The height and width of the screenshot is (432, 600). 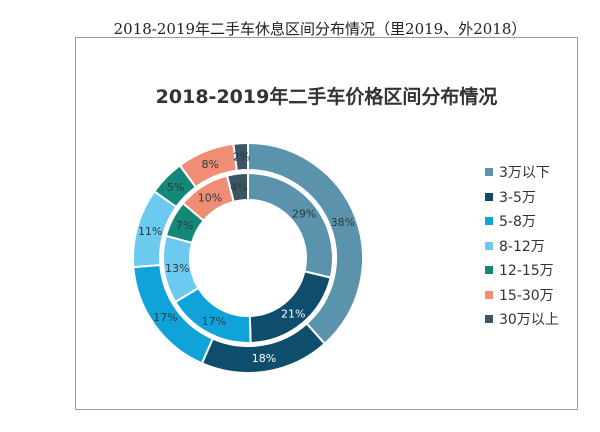 I want to click on outer-label-0: 38%, so click(x=343, y=222).